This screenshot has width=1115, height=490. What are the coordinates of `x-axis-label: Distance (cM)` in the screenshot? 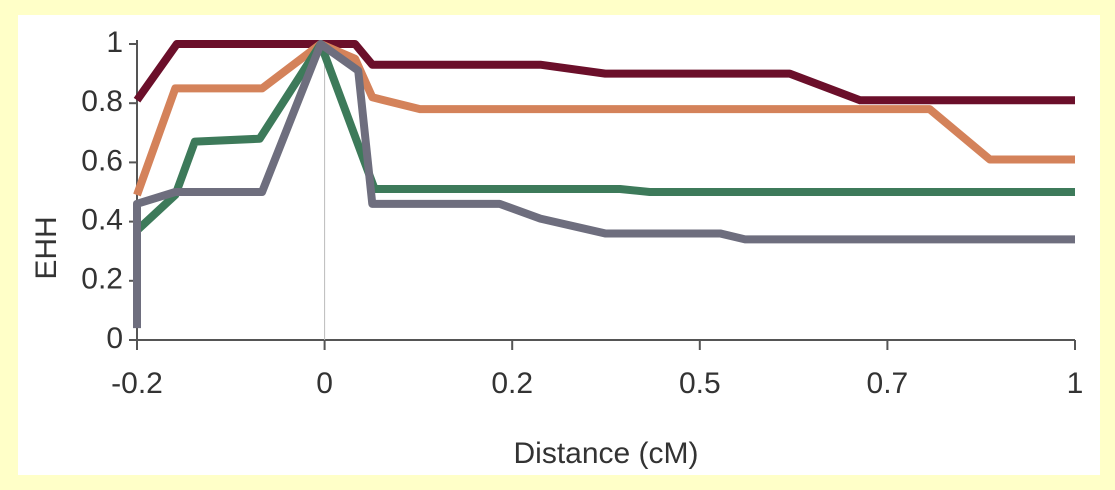 It's located at (605, 453).